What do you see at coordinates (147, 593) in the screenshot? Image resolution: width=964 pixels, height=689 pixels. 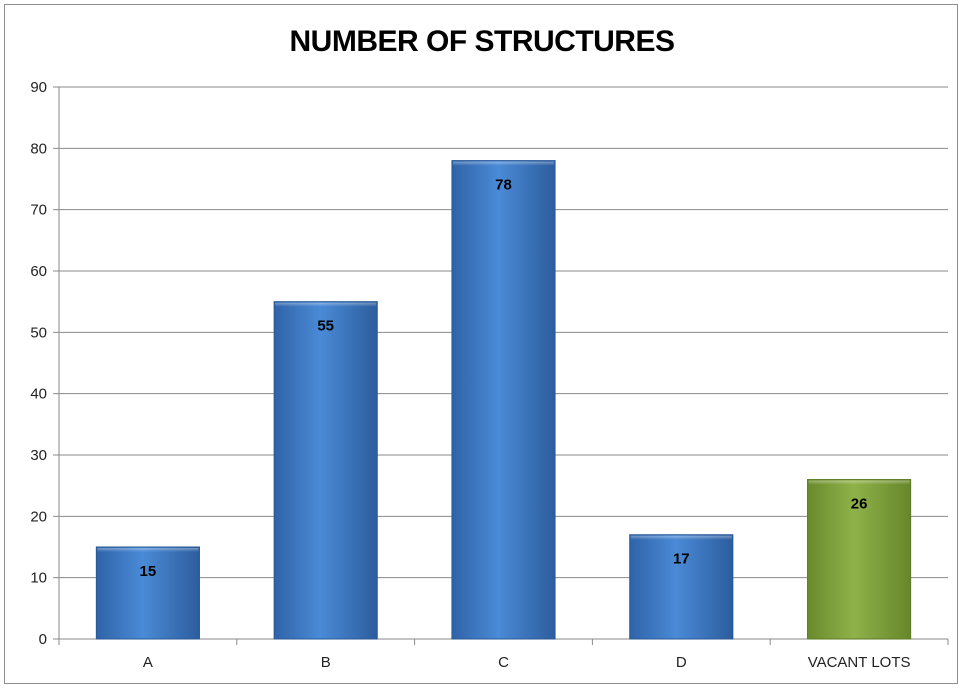 I see `bar-a` at bounding box center [147, 593].